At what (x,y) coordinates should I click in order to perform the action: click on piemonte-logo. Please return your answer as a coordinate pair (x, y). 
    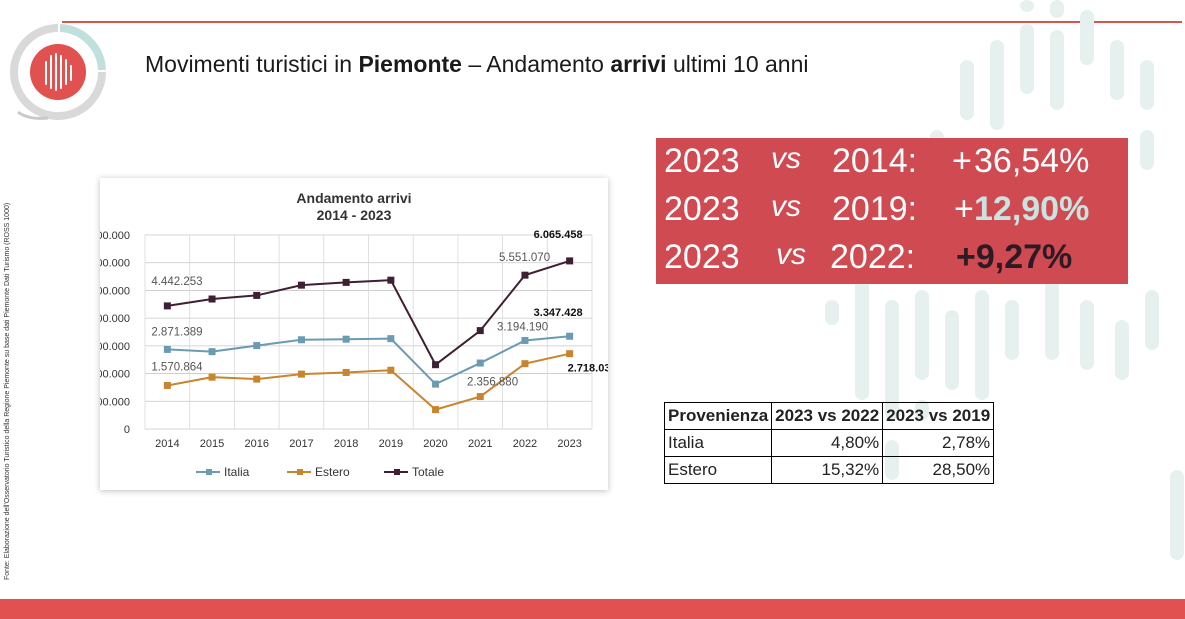
    Looking at the image, I should click on (58, 72).